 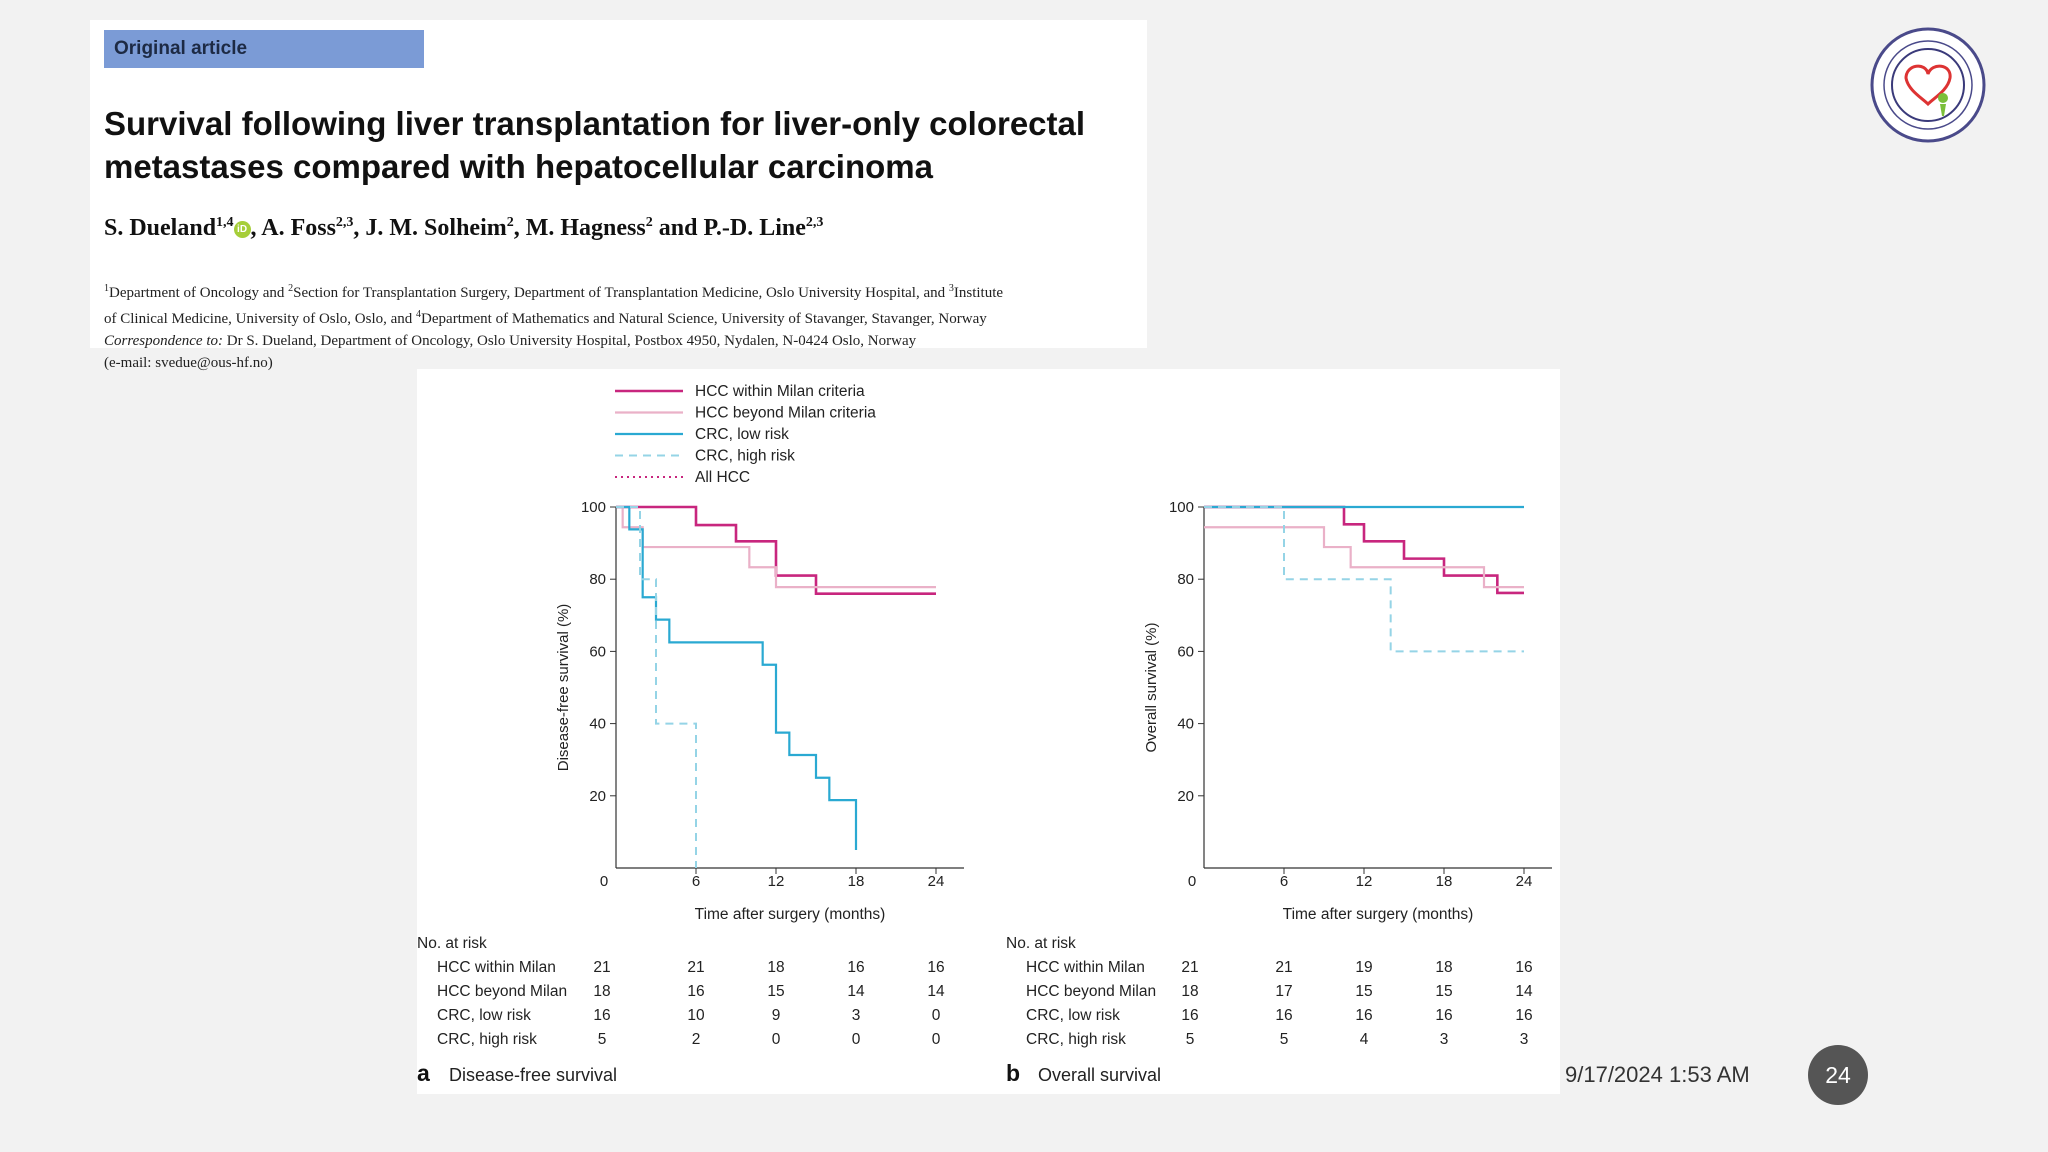 I want to click on risk-count: 10, so click(x=696, y=1015).